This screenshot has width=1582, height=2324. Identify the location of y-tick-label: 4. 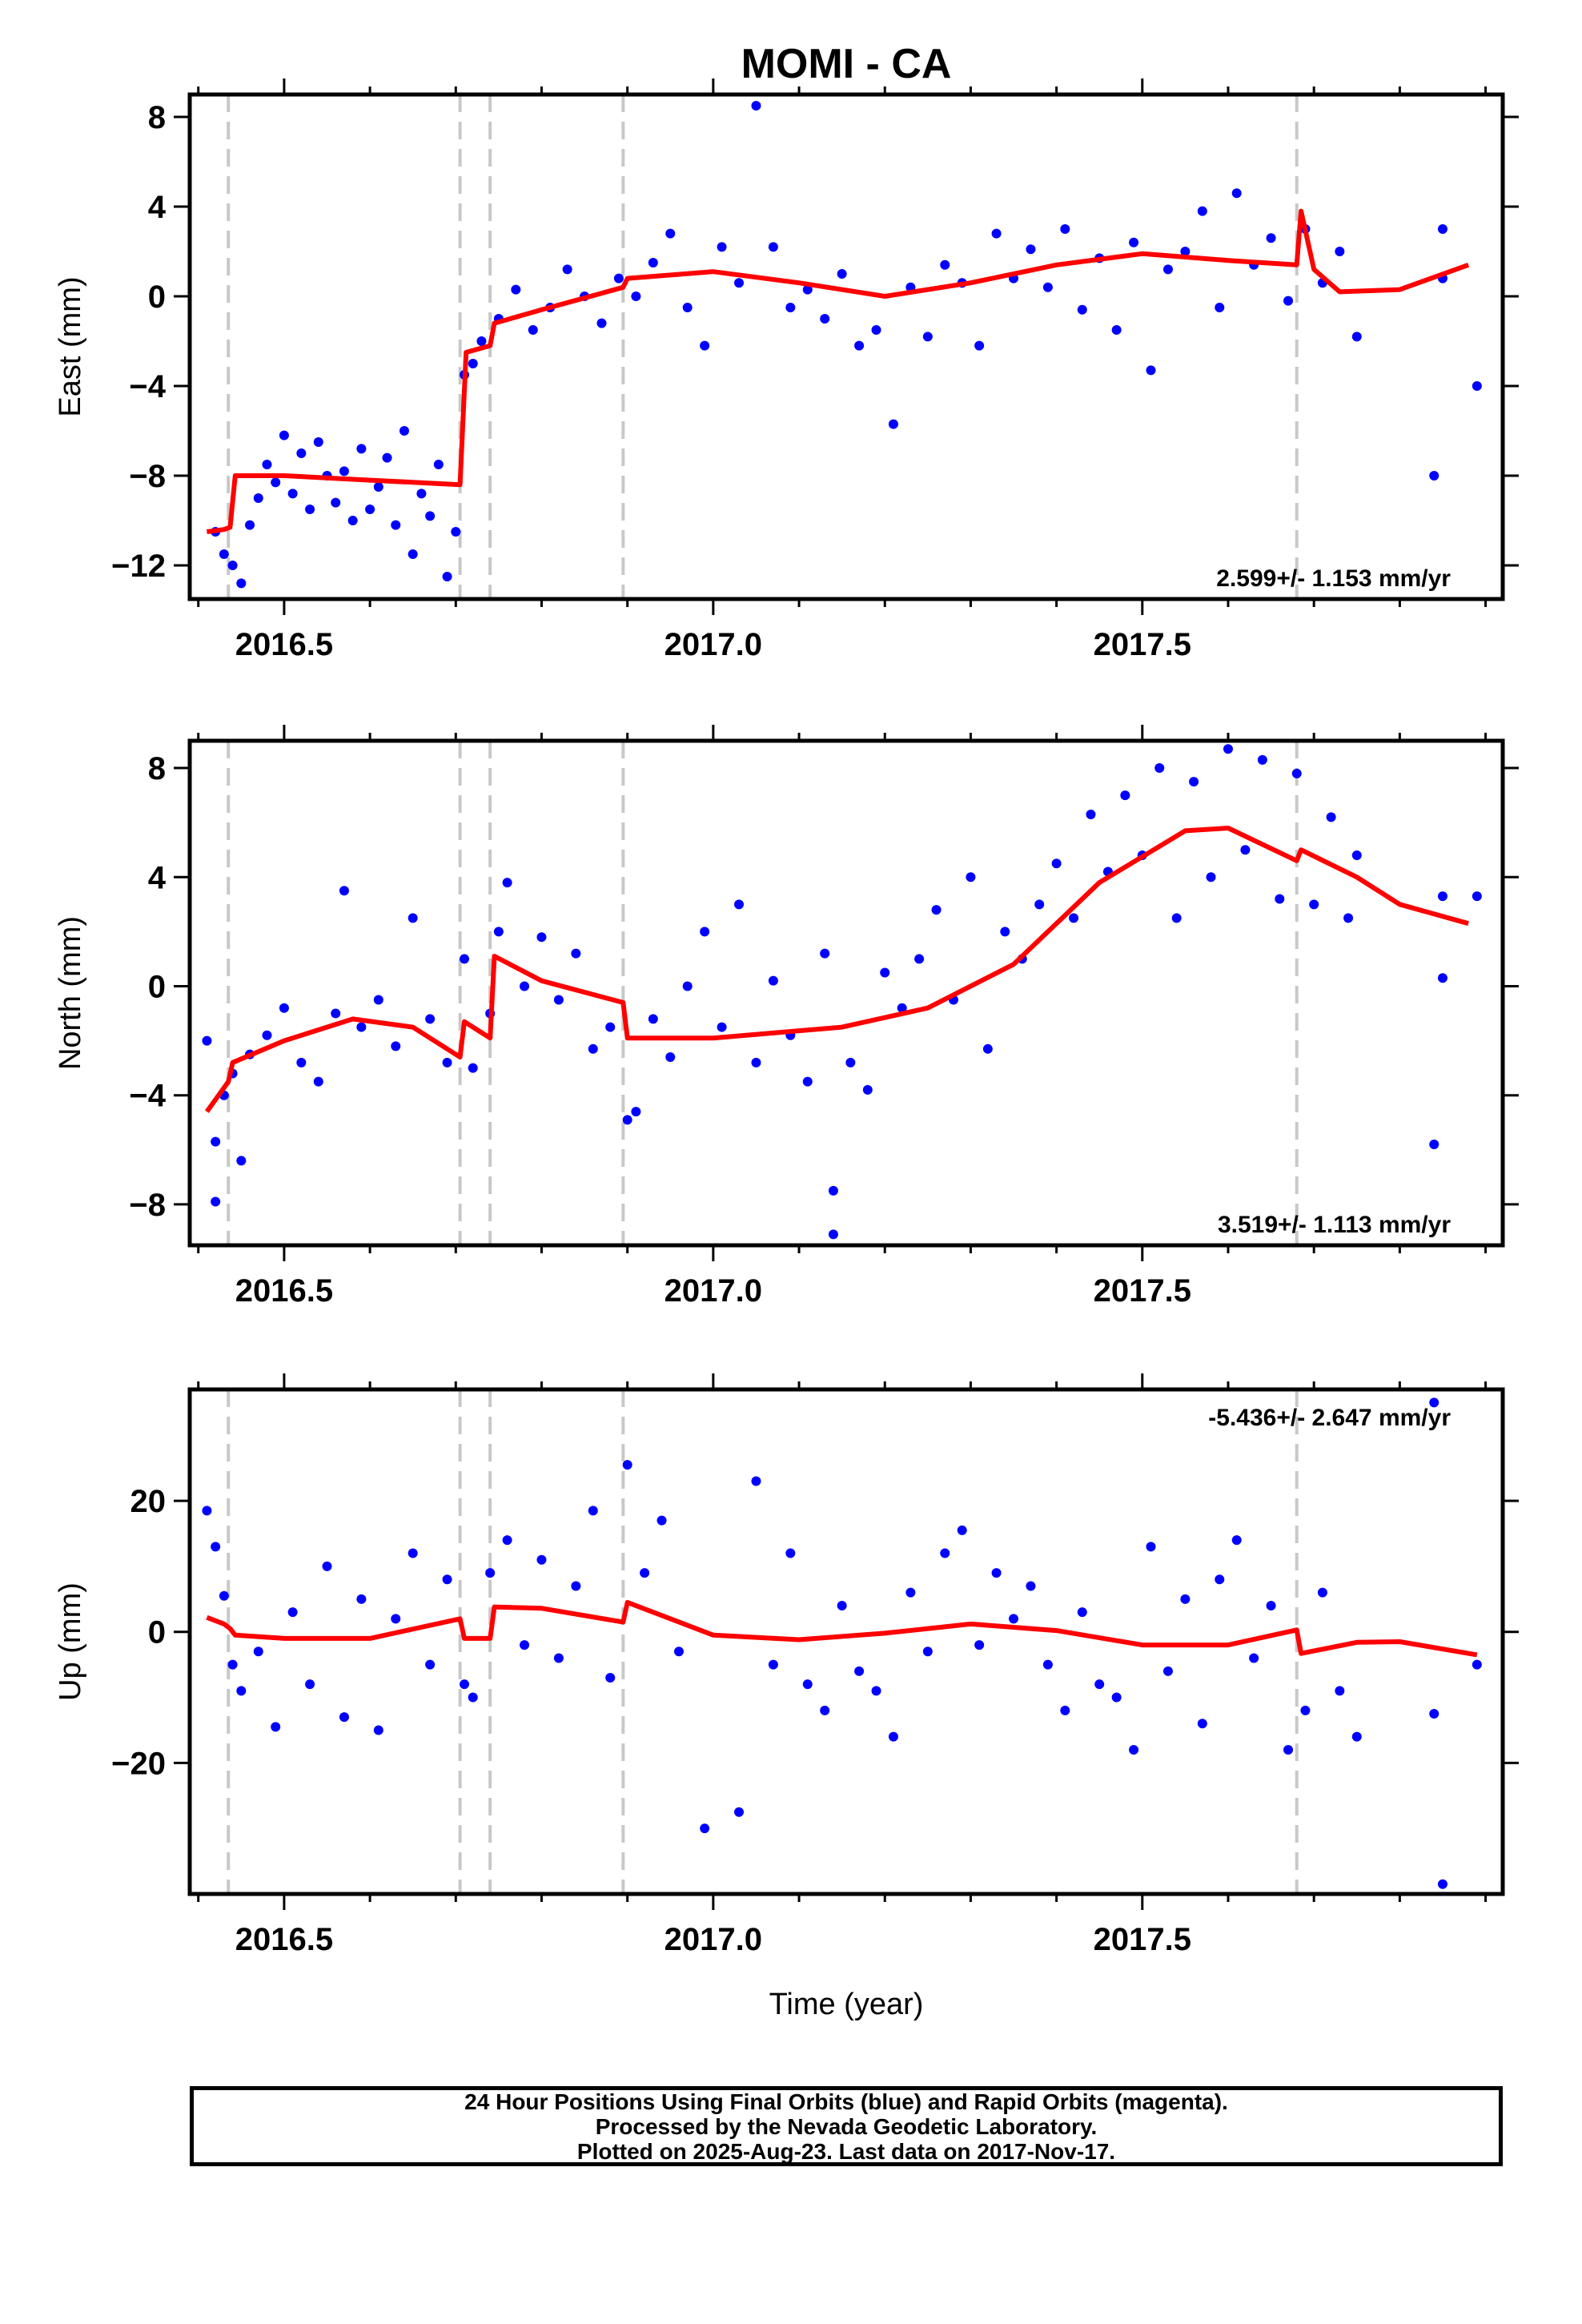
(157, 208).